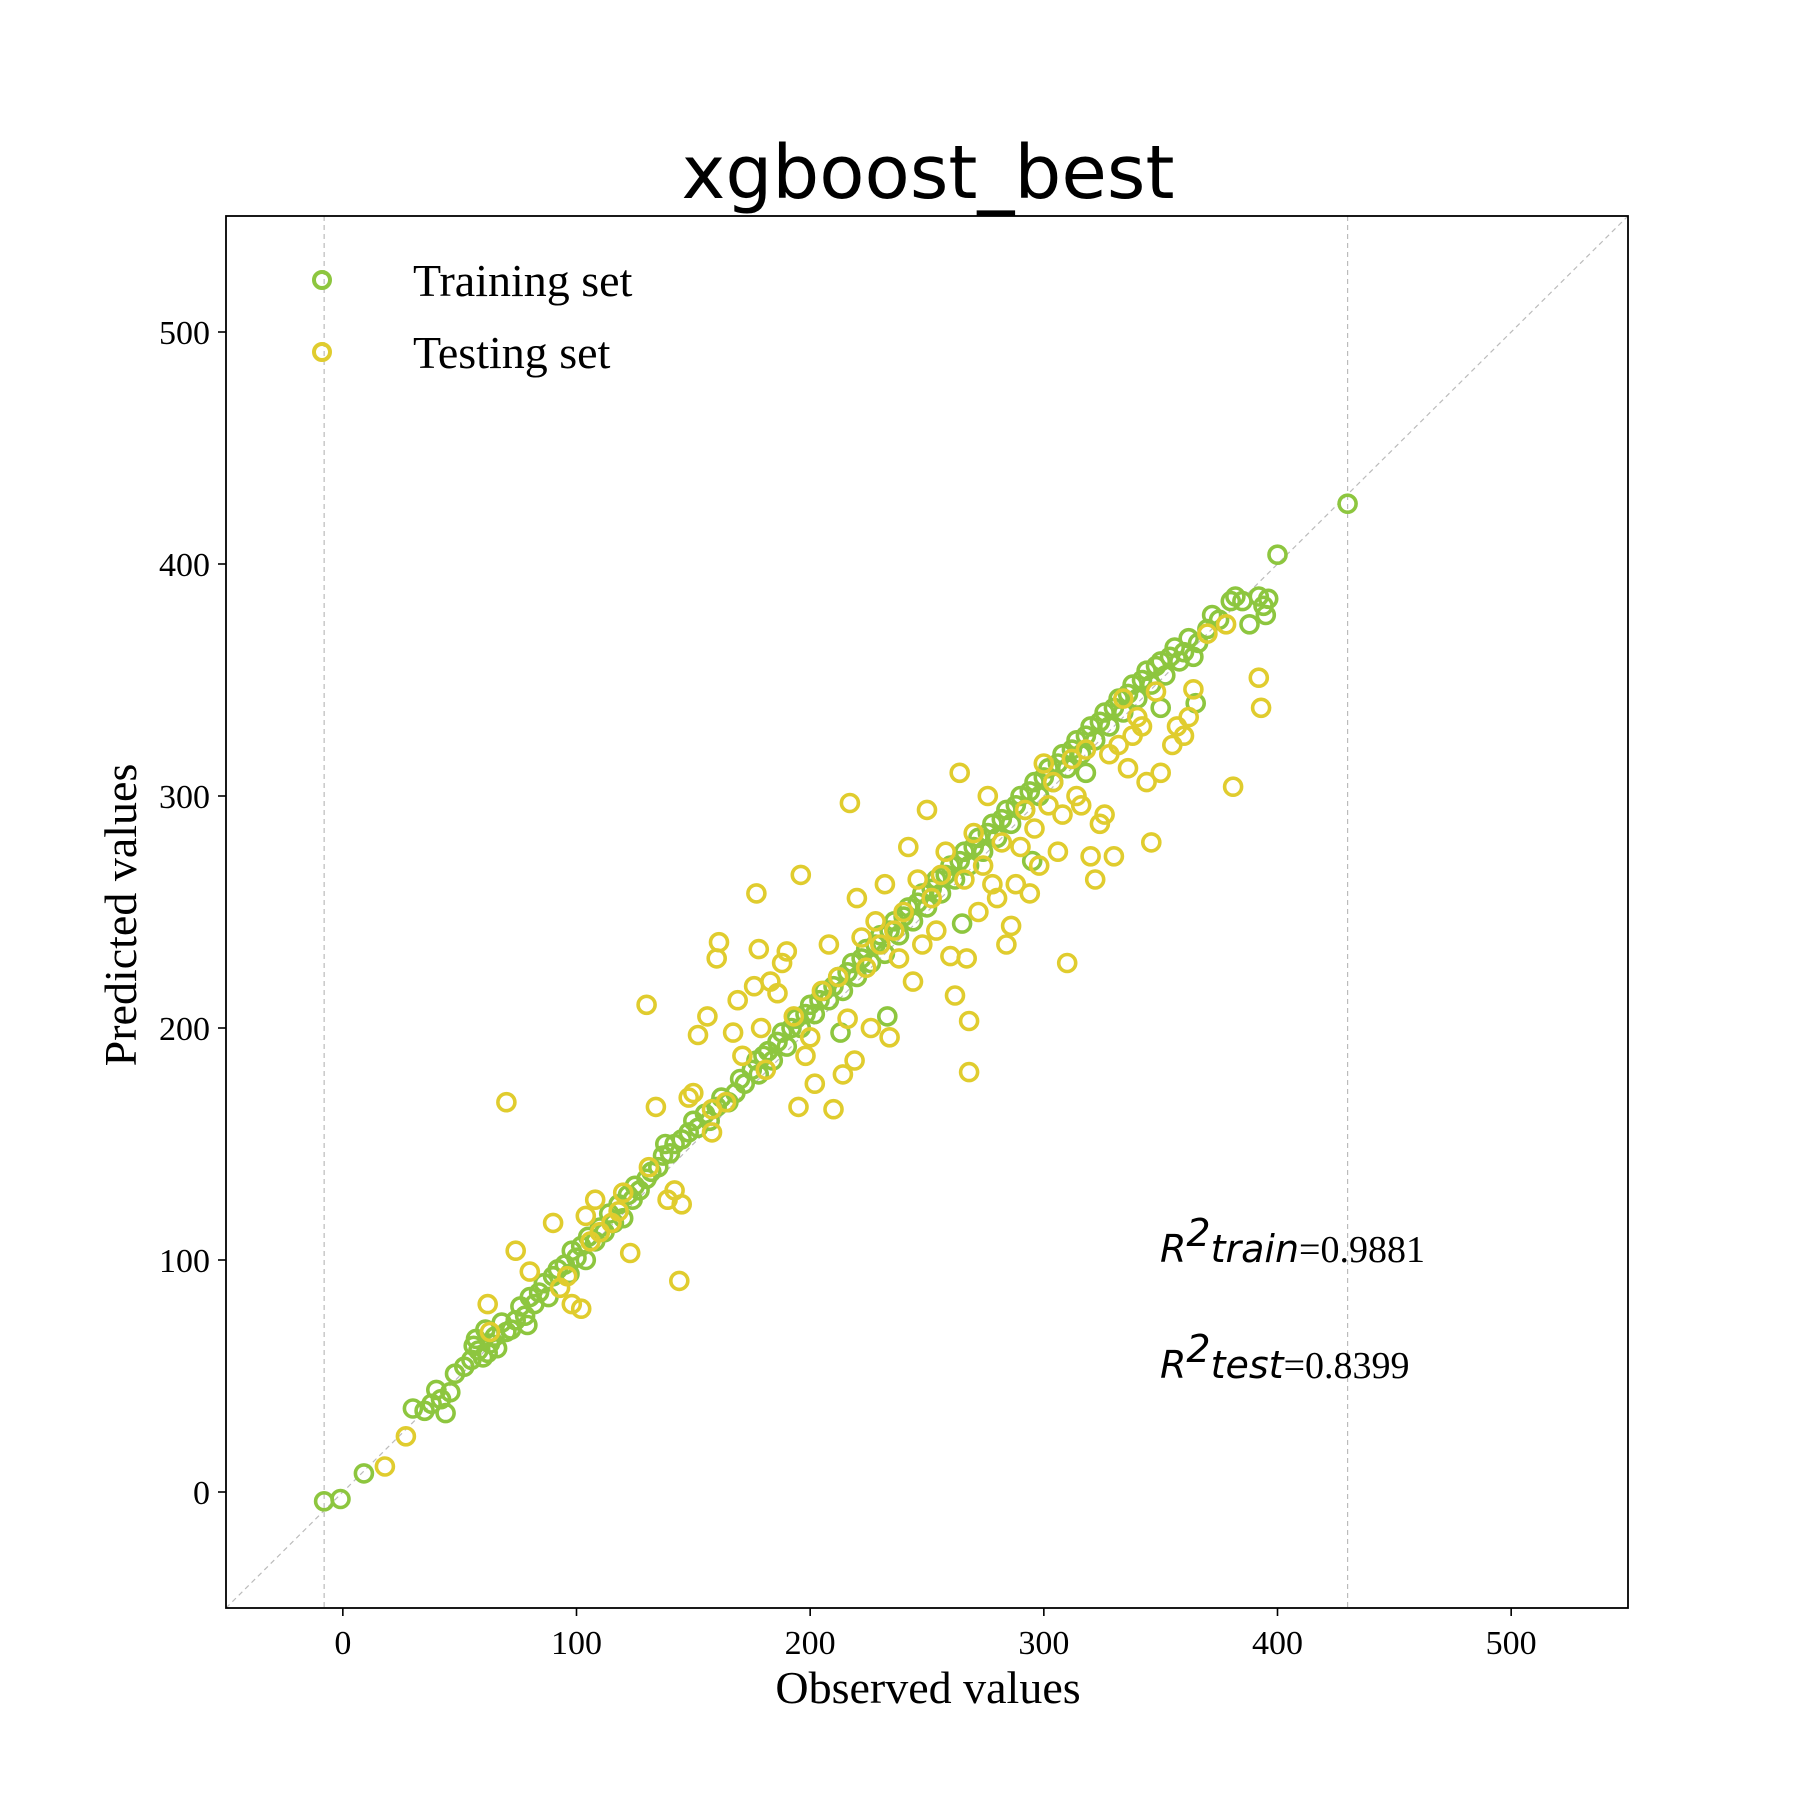  I want to click on r2-test-subscript-word: test, so click(1248, 1365).